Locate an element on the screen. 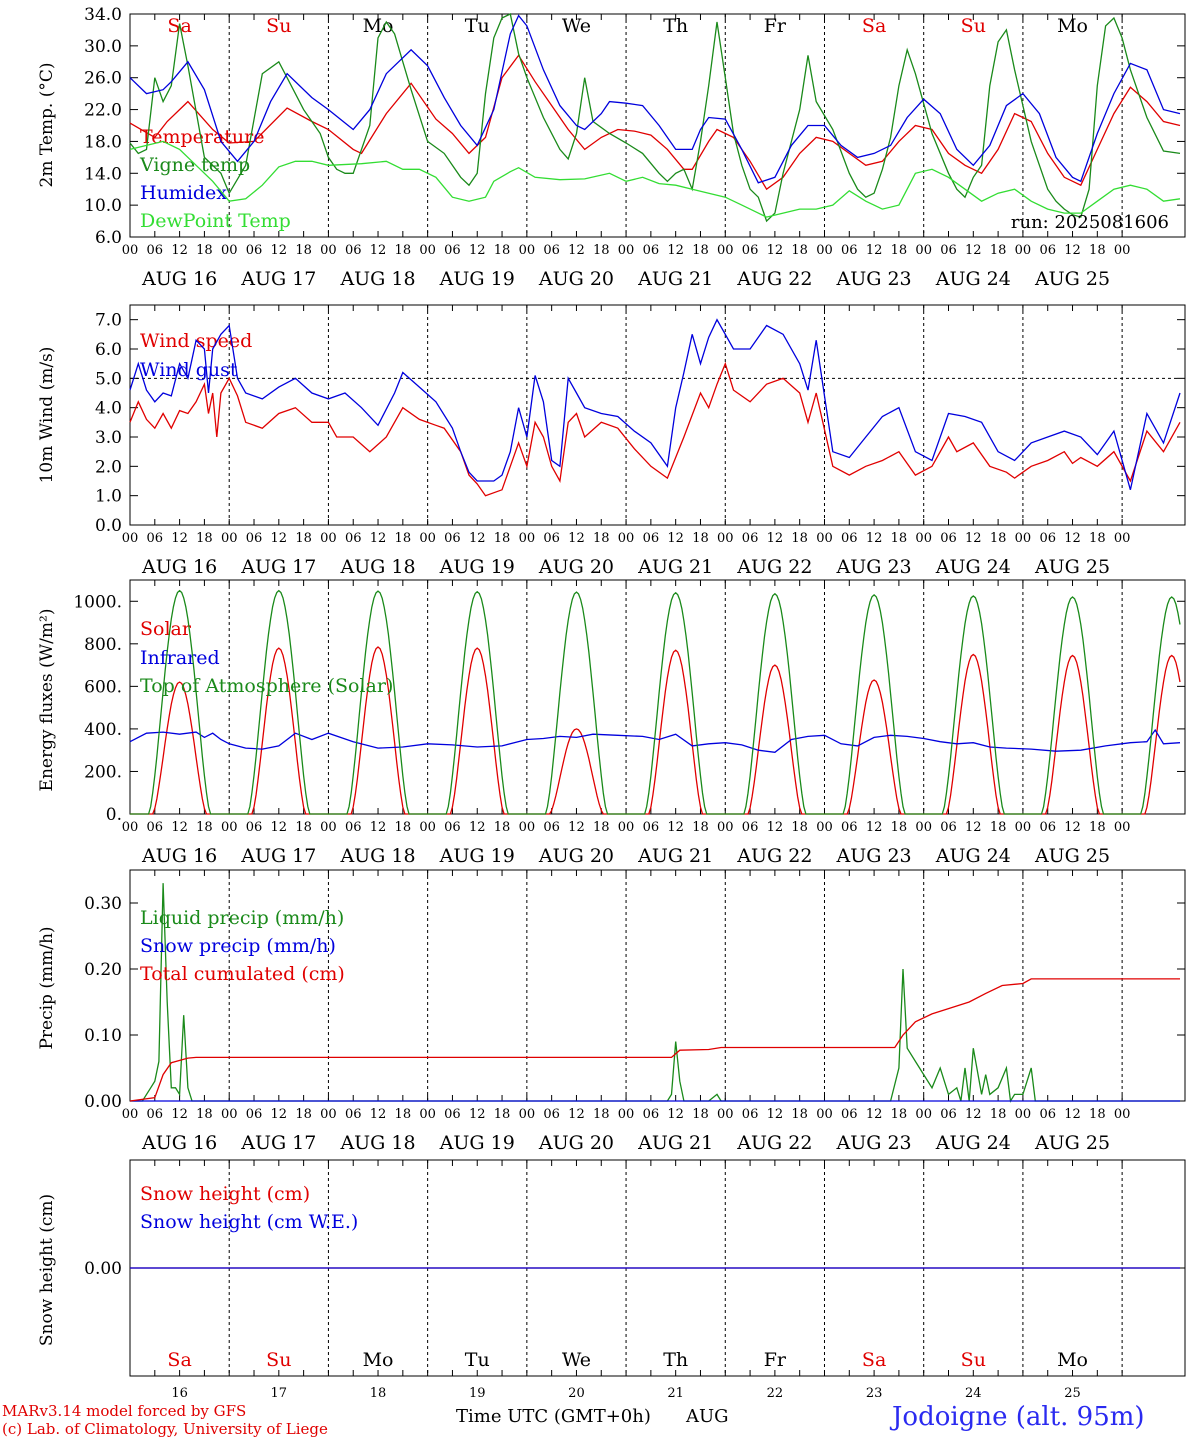 The height and width of the screenshot is (1440, 1194). series-line-wind-gust is located at coordinates (655, 404).